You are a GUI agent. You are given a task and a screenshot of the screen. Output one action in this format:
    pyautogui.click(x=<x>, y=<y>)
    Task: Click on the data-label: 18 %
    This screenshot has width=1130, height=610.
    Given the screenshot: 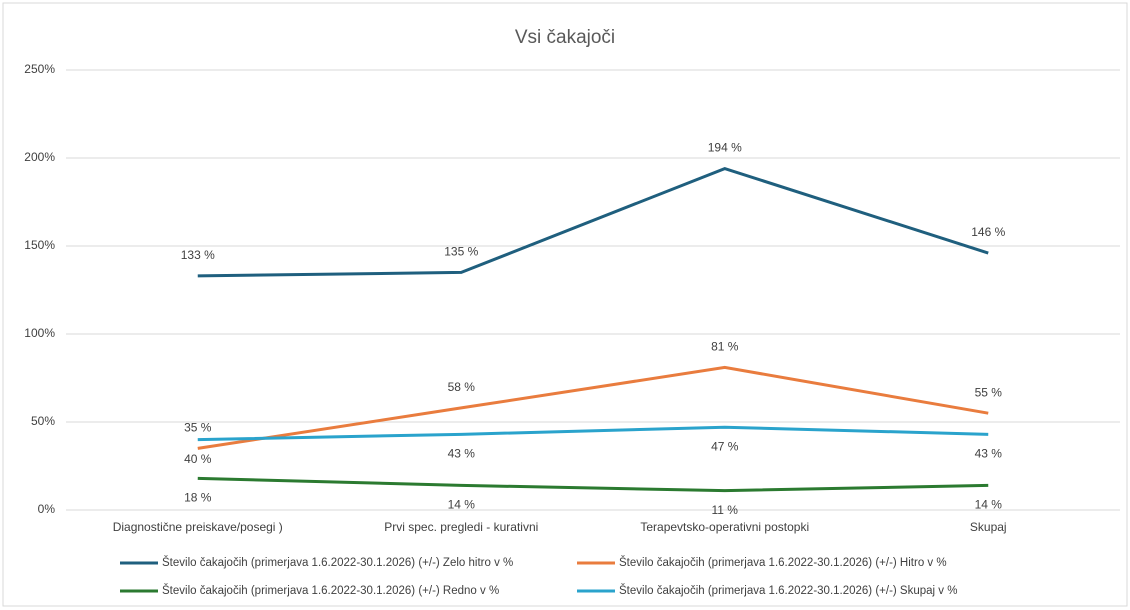 What is the action you would take?
    pyautogui.click(x=198, y=497)
    